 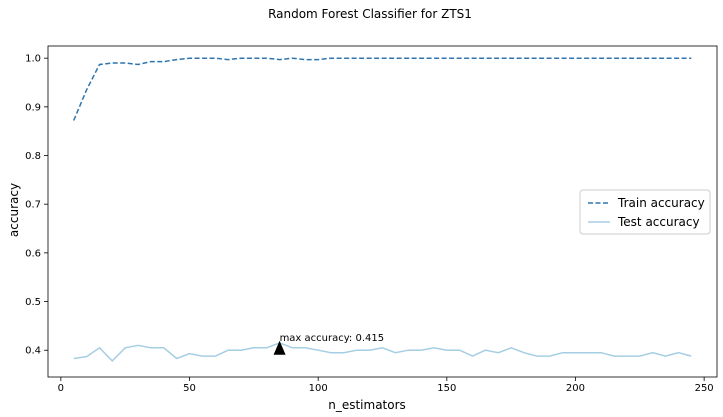 I want to click on legend-train-label: Train accuracy, so click(x=661, y=203).